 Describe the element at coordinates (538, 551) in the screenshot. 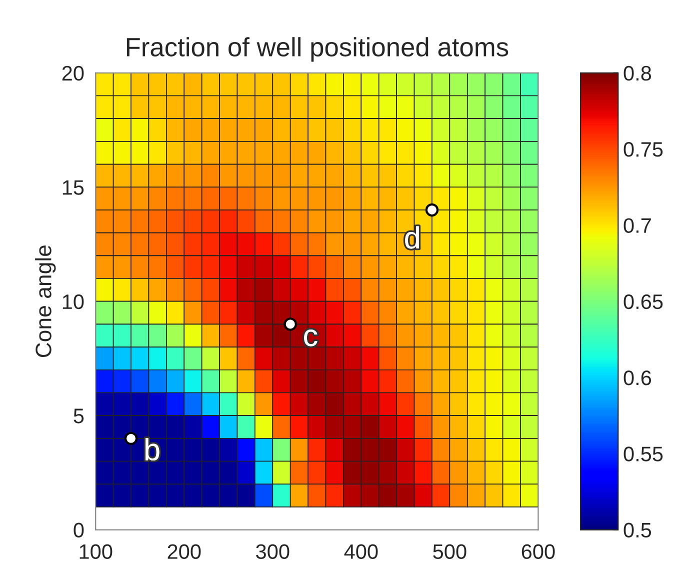

I see `x-tick-label: 600` at that location.